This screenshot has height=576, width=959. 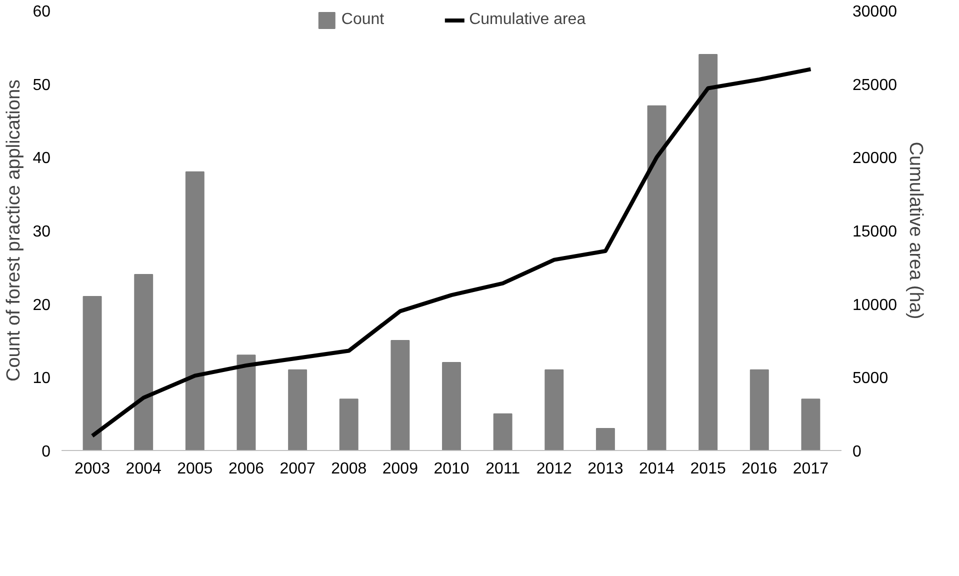 What do you see at coordinates (298, 469) in the screenshot?
I see `x-tick-label: 2007` at bounding box center [298, 469].